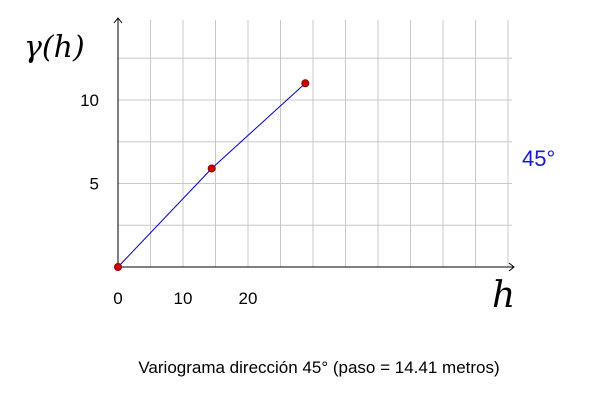  What do you see at coordinates (94, 184) in the screenshot?
I see `y-tick-label: 5` at bounding box center [94, 184].